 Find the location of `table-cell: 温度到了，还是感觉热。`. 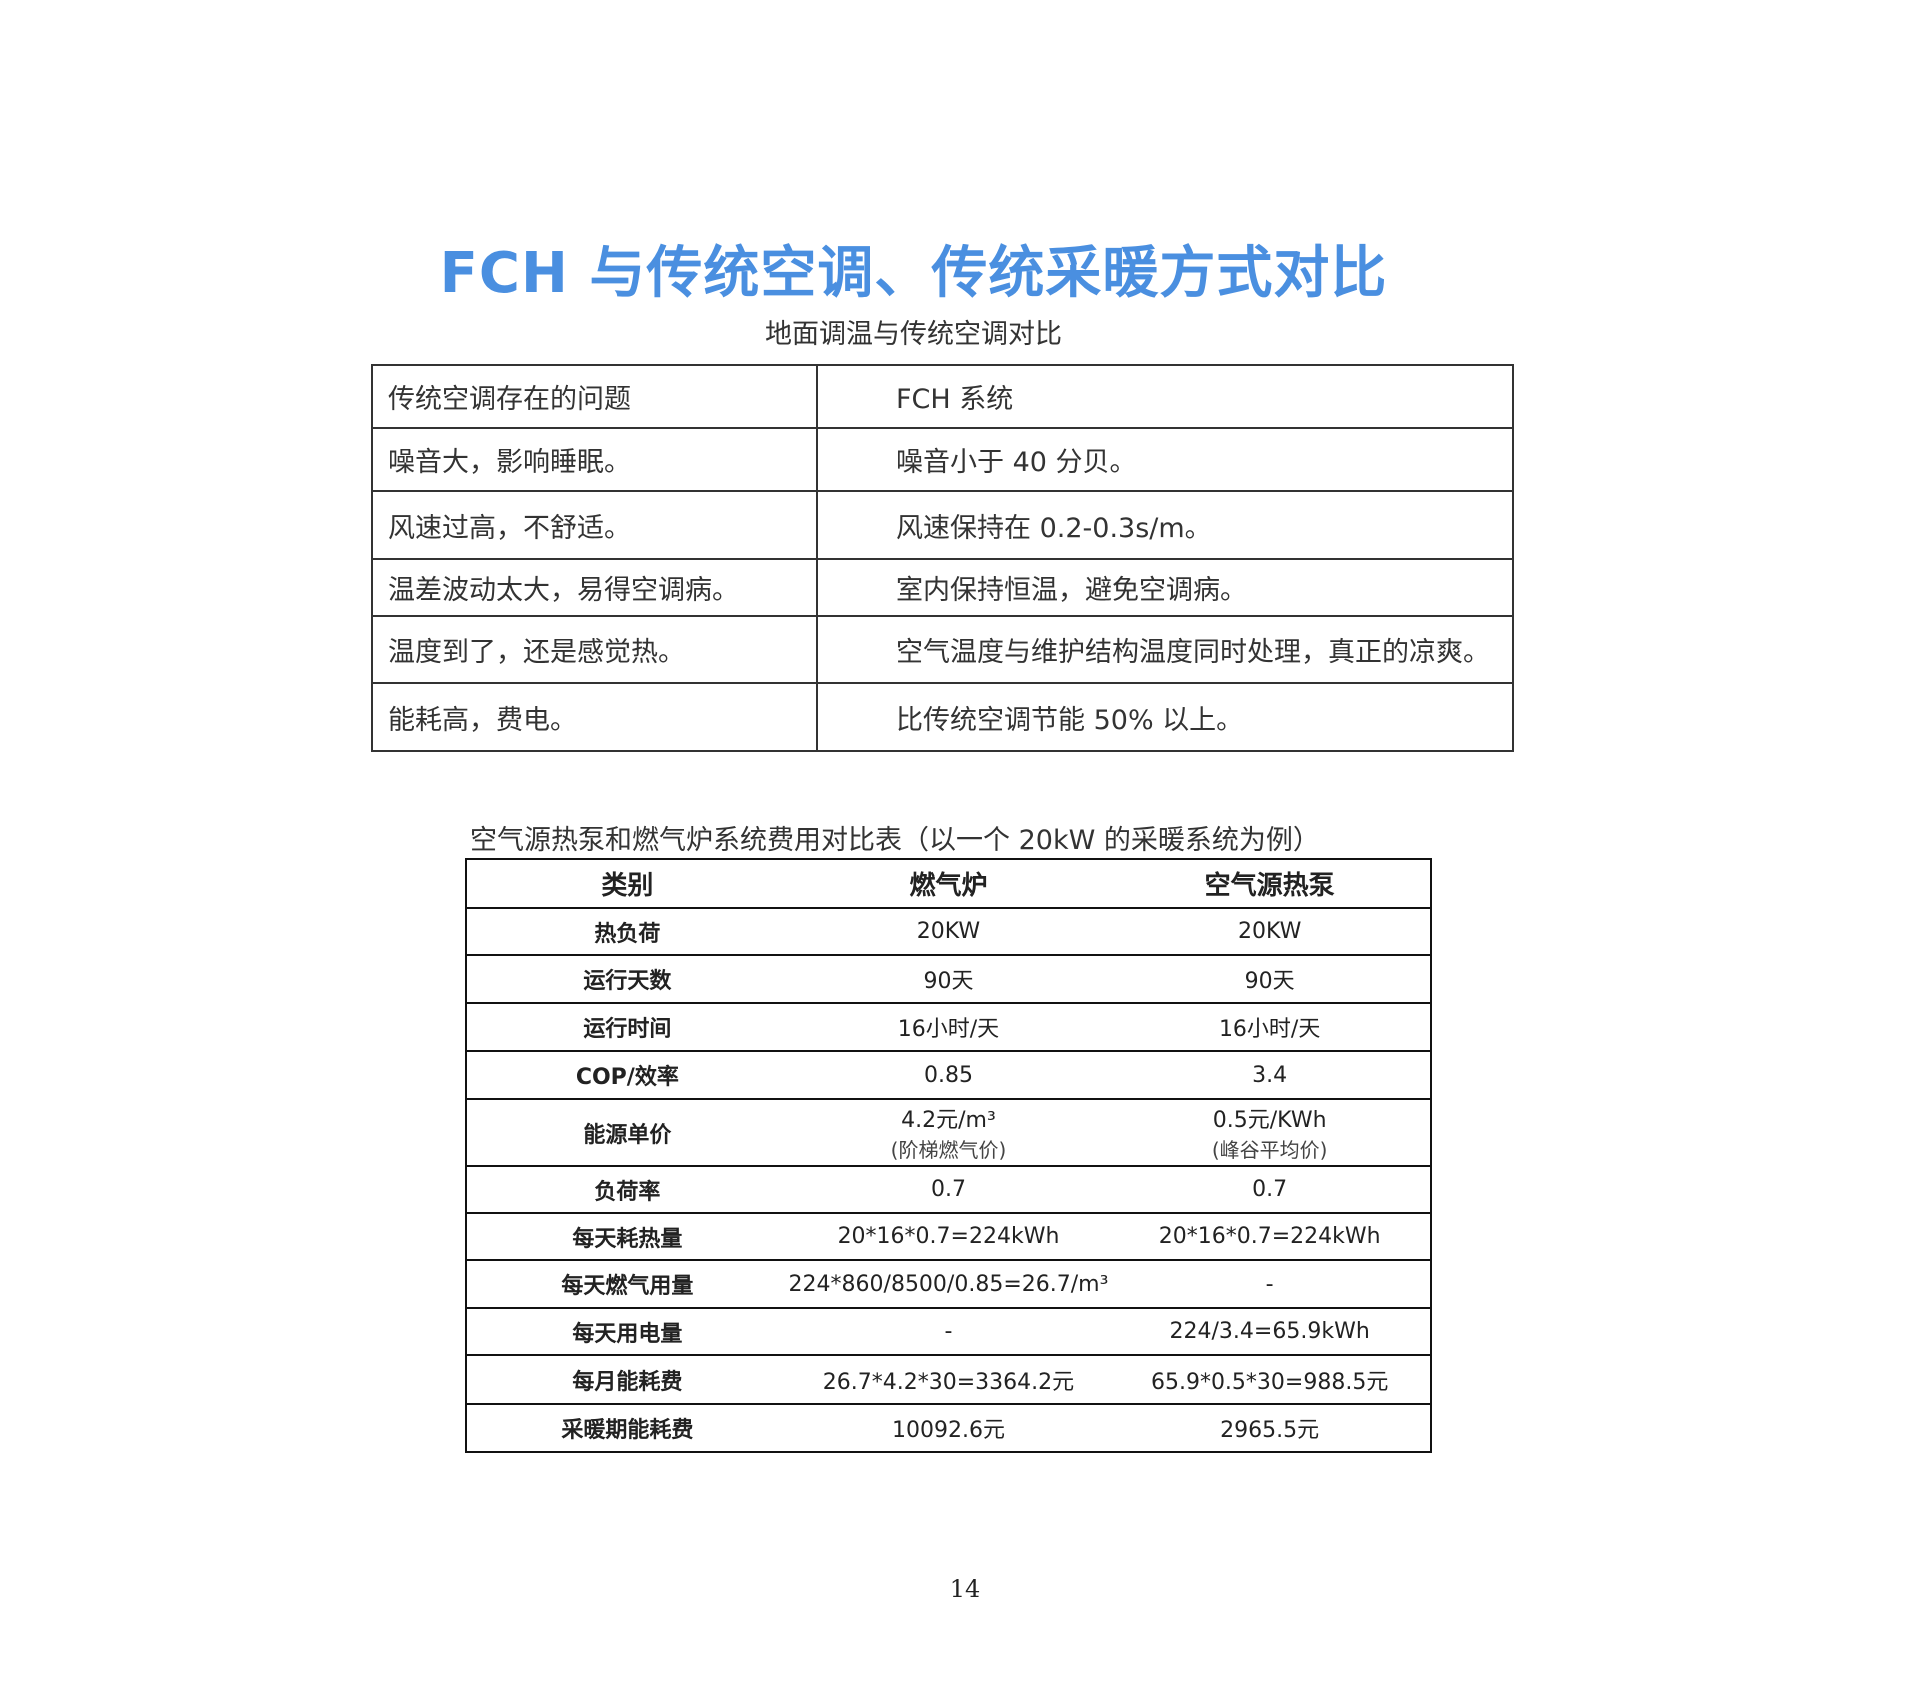

table-cell: 温度到了，还是感觉热。 is located at coordinates (594, 649).